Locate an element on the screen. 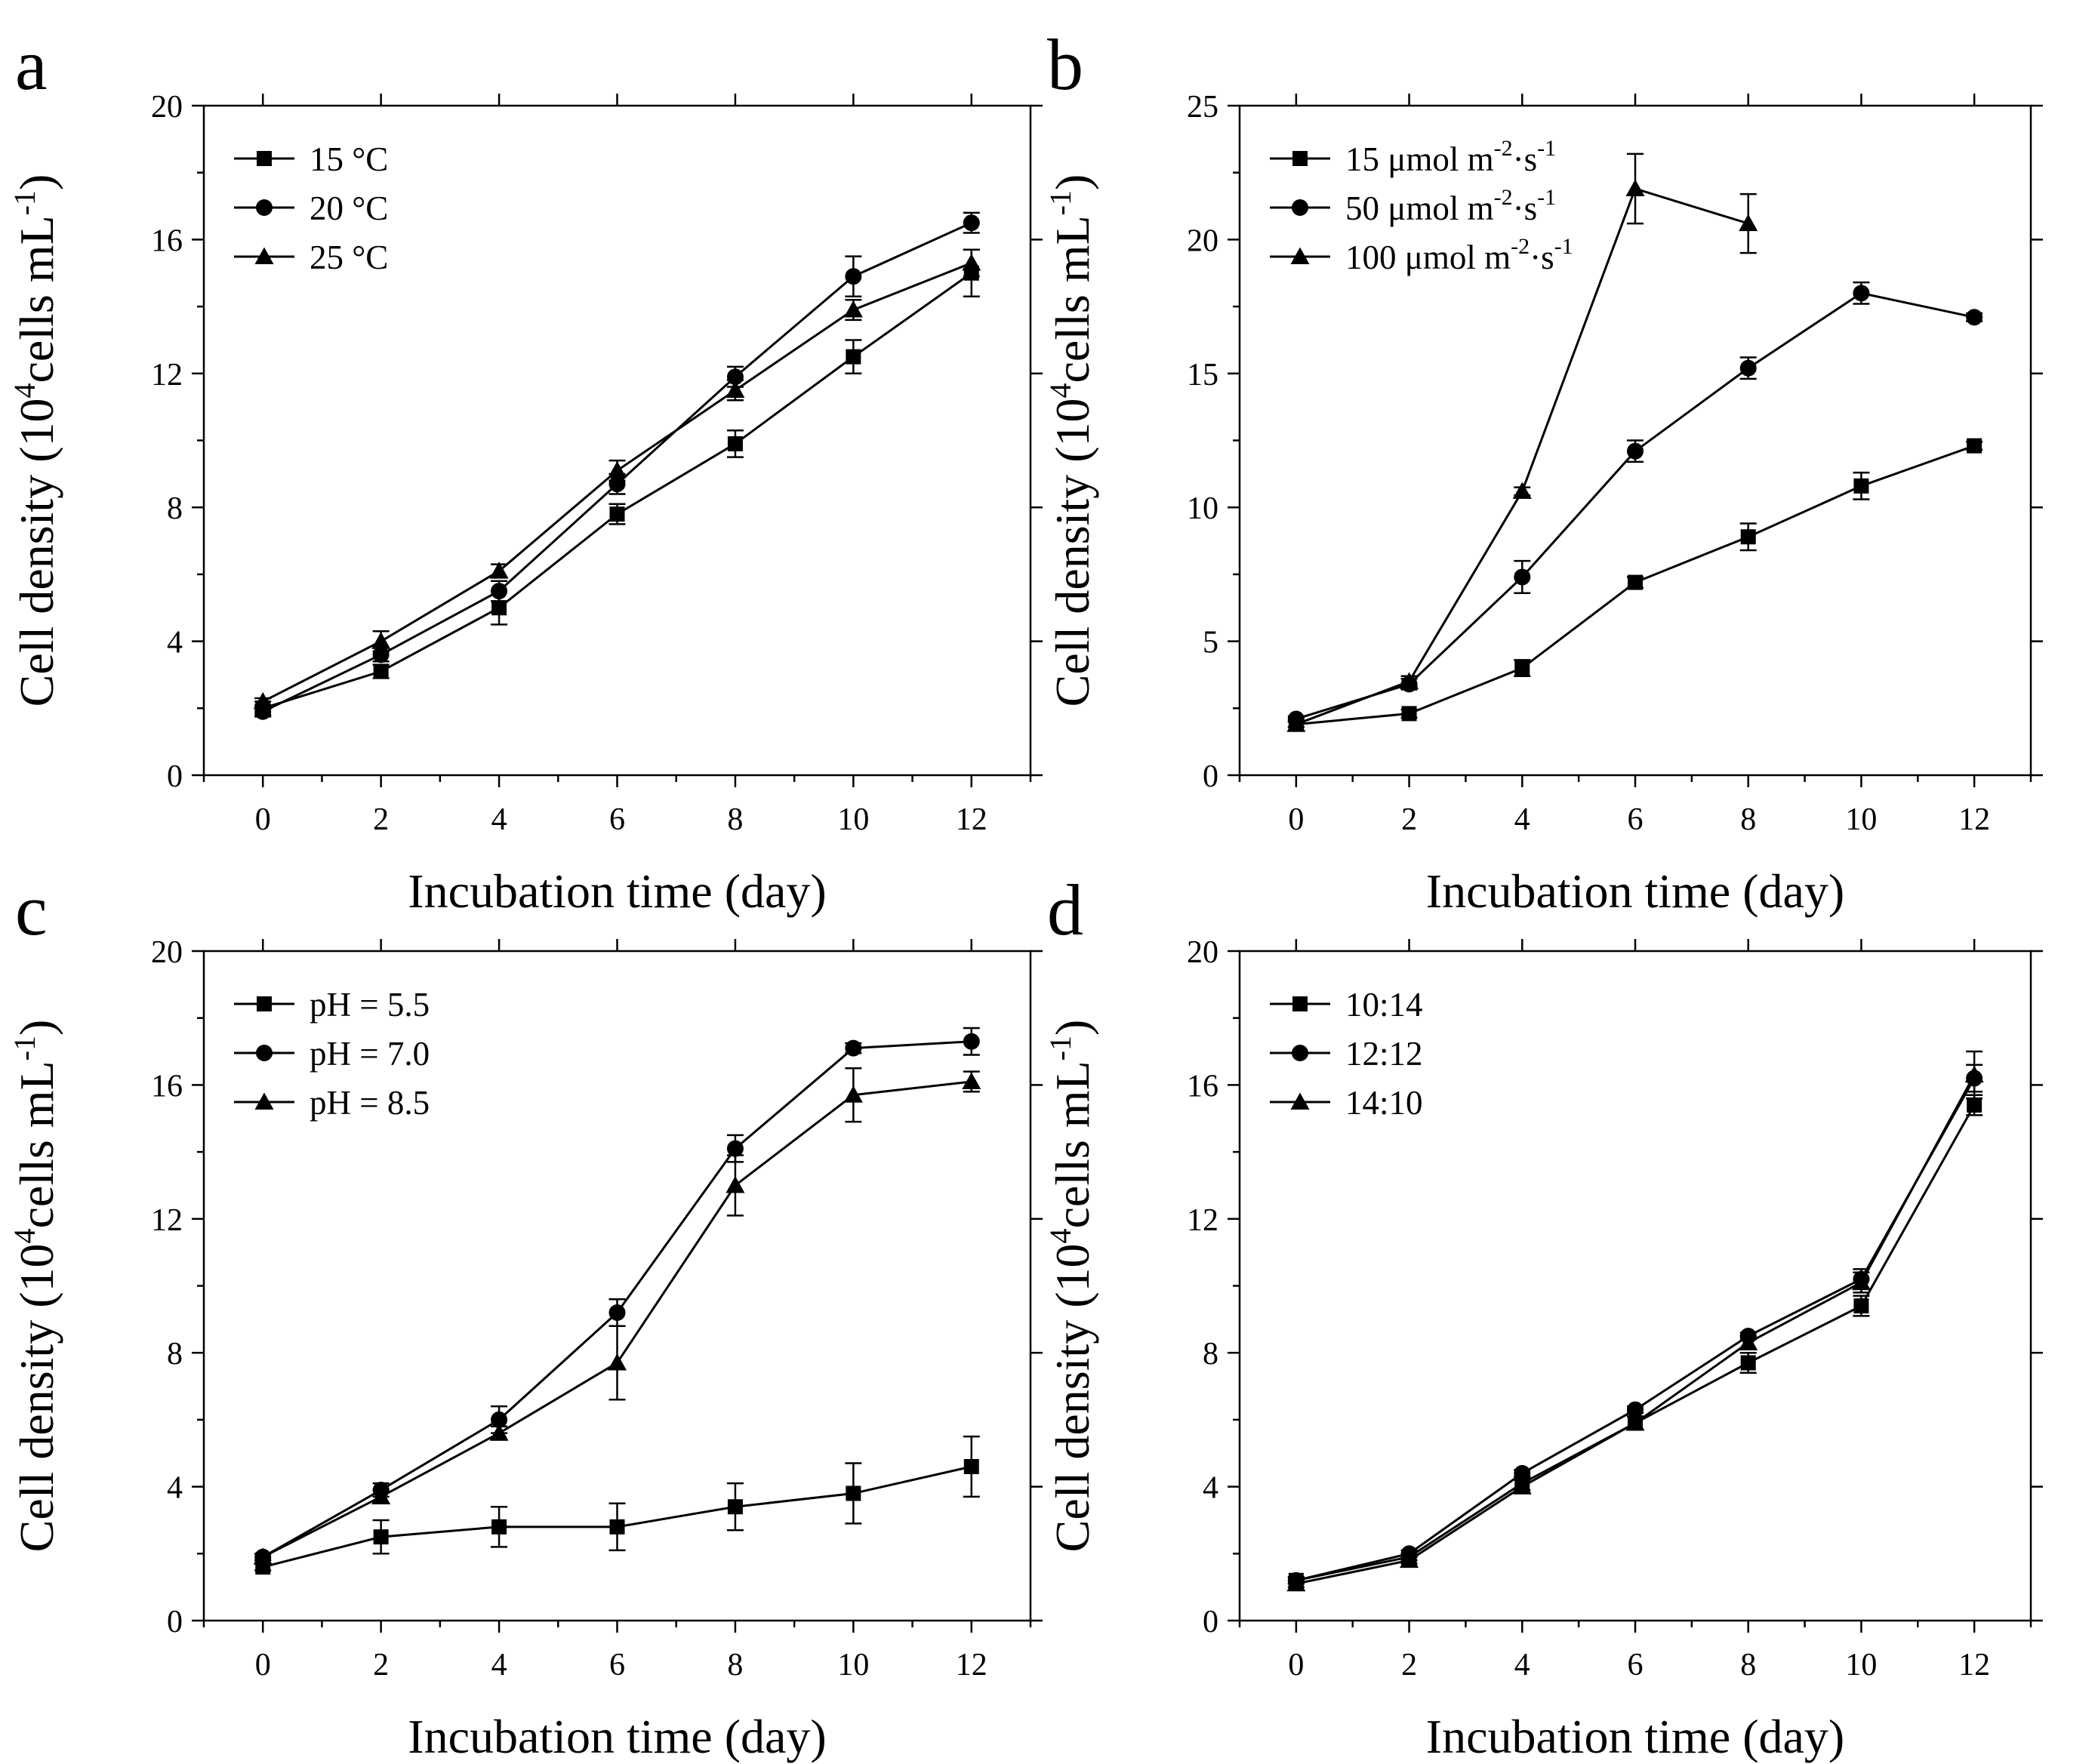  panel-label-b: b is located at coordinates (1065, 65).